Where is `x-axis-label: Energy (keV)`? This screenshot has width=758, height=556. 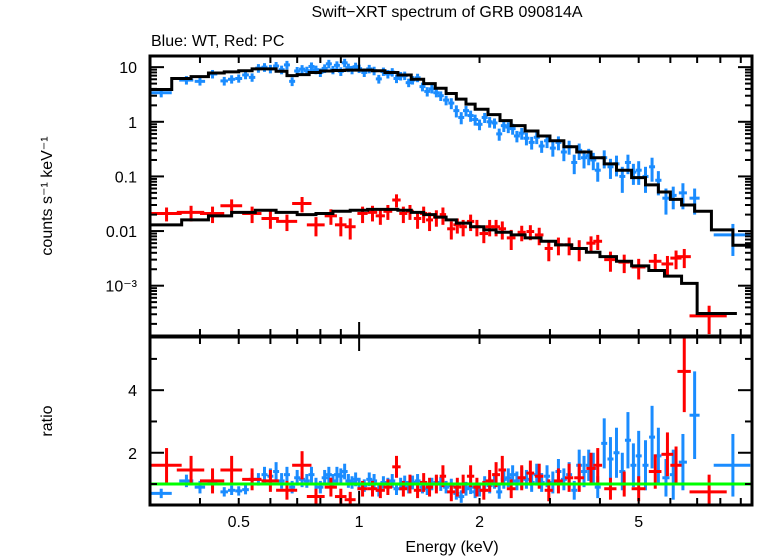 x-axis-label: Energy (keV) is located at coordinates (451, 547).